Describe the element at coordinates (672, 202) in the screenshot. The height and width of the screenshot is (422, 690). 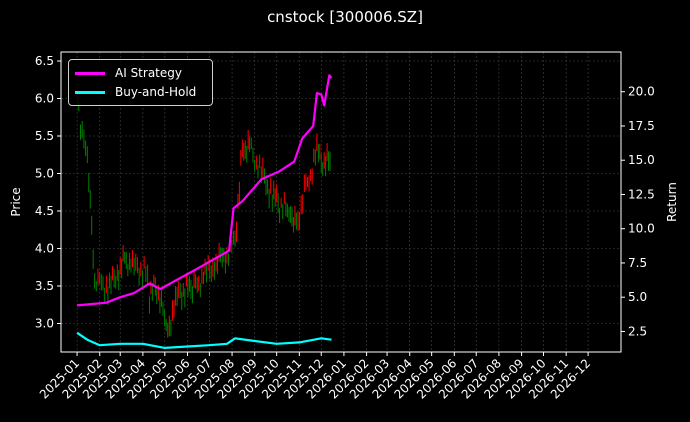
I see `y2-axis-label: Return` at that location.